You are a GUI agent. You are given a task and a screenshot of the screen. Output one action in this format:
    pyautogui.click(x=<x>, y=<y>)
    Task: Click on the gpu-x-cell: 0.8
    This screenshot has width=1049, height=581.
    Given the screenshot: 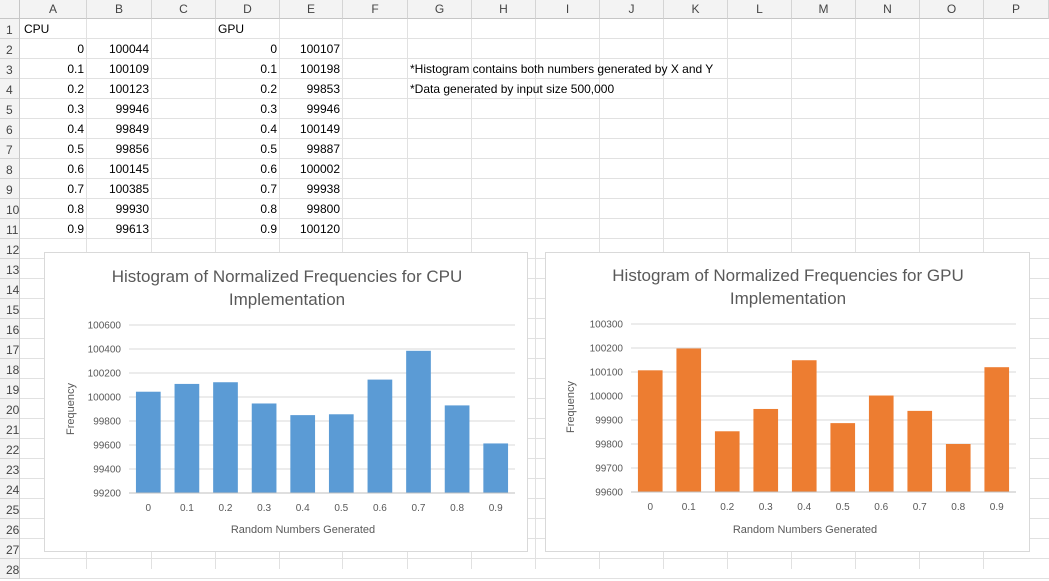 What is the action you would take?
    pyautogui.click(x=268, y=209)
    